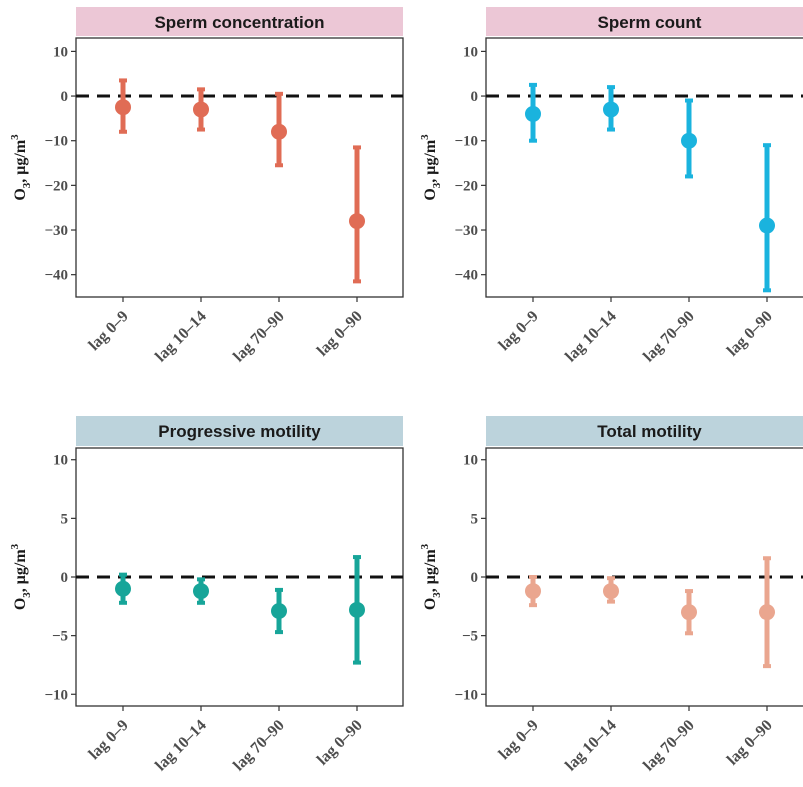  I want to click on facet-title: Progressive motility, so click(239, 431).